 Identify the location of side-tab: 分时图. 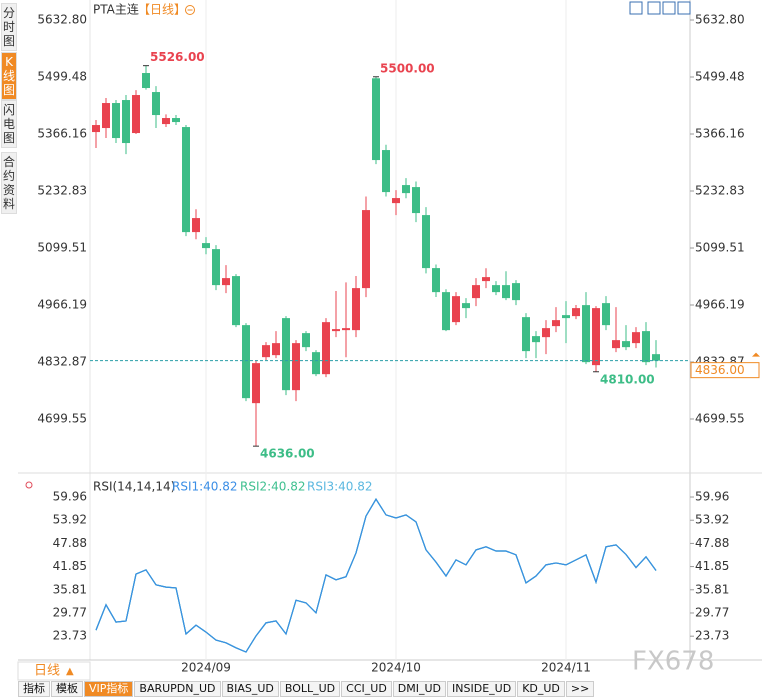
(9, 27).